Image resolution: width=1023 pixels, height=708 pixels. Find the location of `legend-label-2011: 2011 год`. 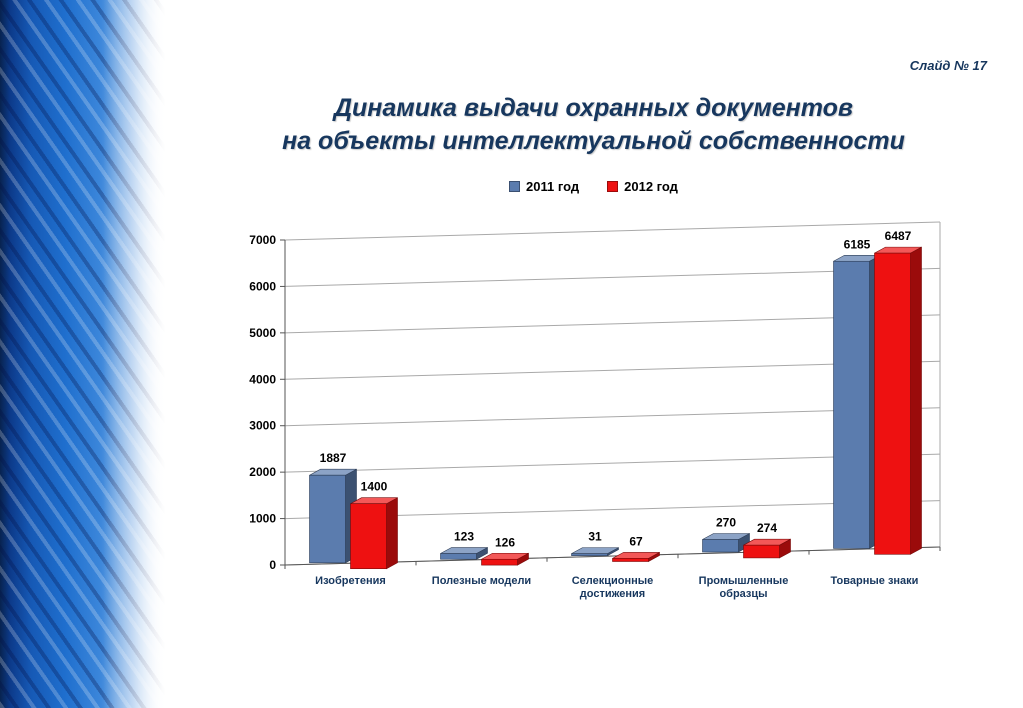

legend-label-2011: 2011 год is located at coordinates (553, 186).